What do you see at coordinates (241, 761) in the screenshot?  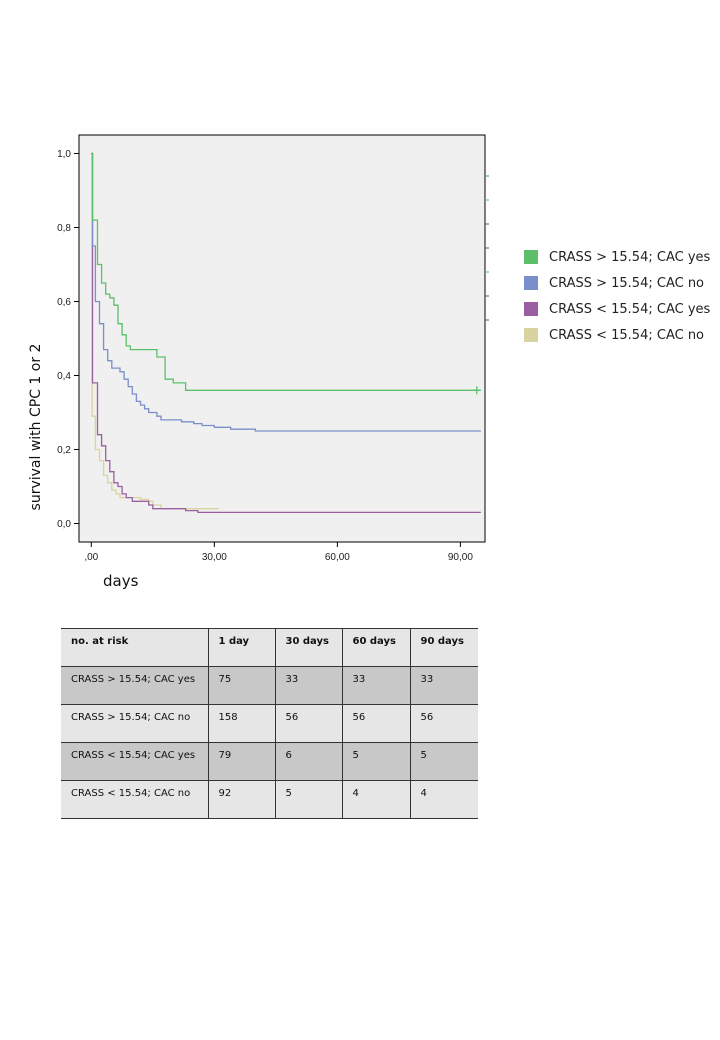 I see `table-cell: 79` at bounding box center [241, 761].